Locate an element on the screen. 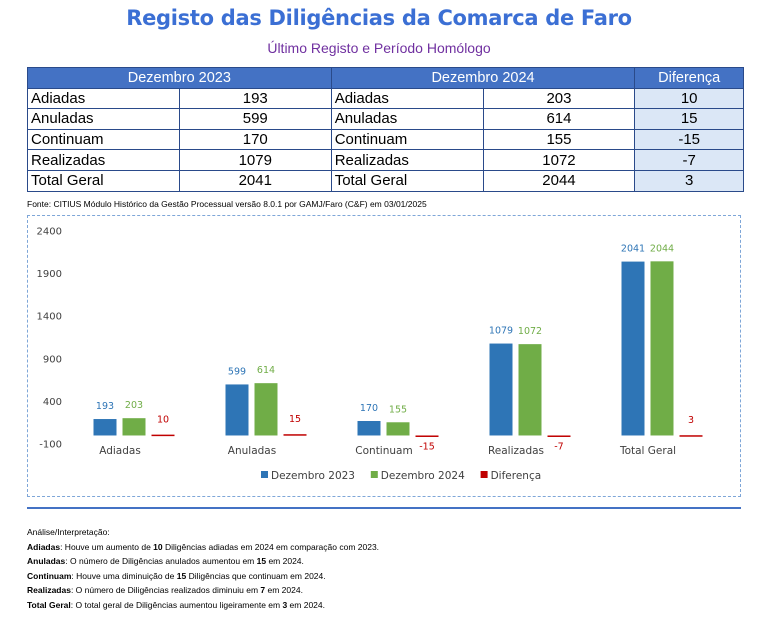  x-tick-label: Adiadas is located at coordinates (120, 451).